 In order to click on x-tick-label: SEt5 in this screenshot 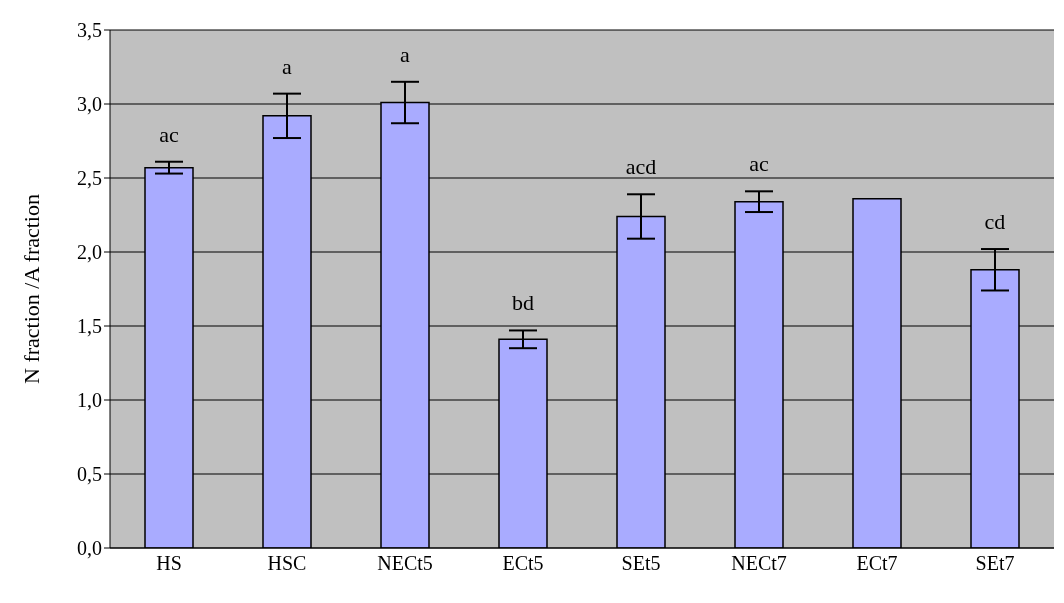, I will do `click(641, 563)`.